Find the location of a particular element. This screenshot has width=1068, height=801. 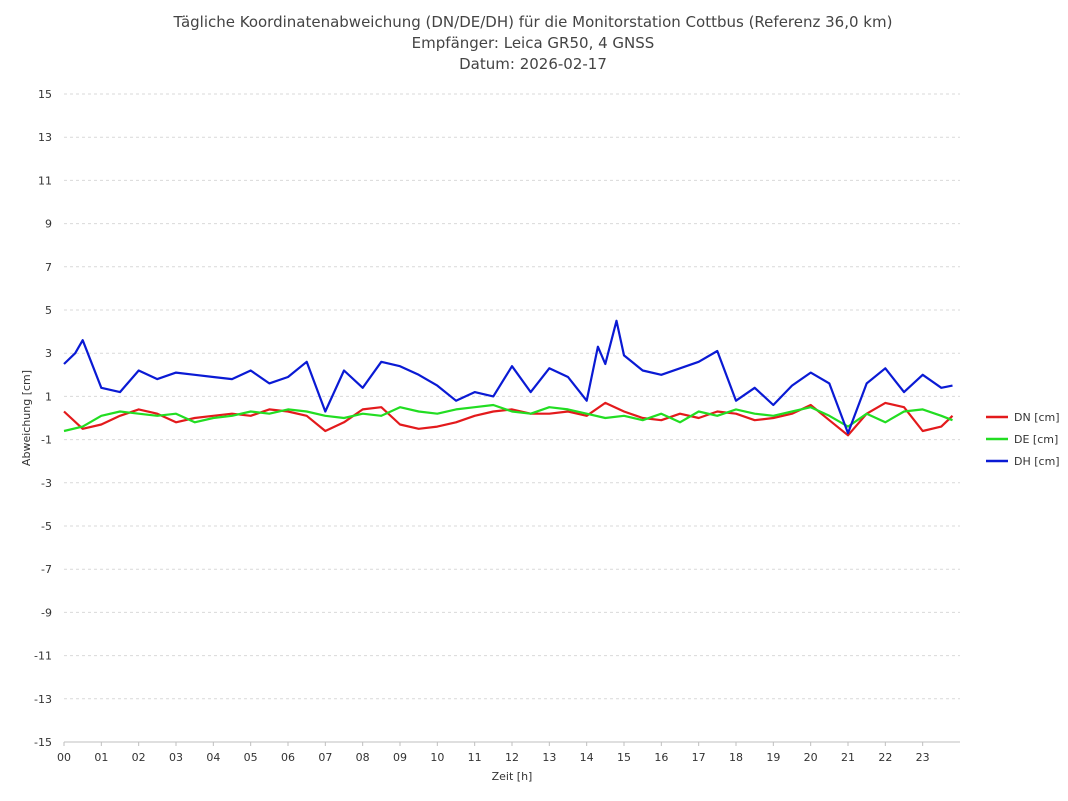

y-tick-label: -13 is located at coordinates (43, 699).